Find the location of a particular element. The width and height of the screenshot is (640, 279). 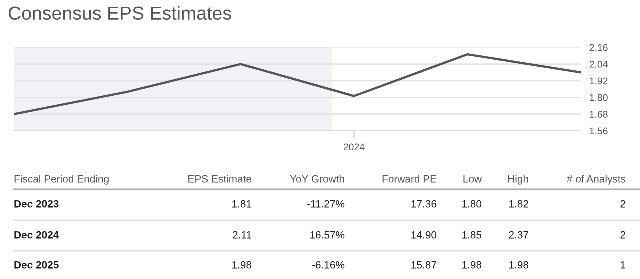

text: 15.87 is located at coordinates (424, 265).